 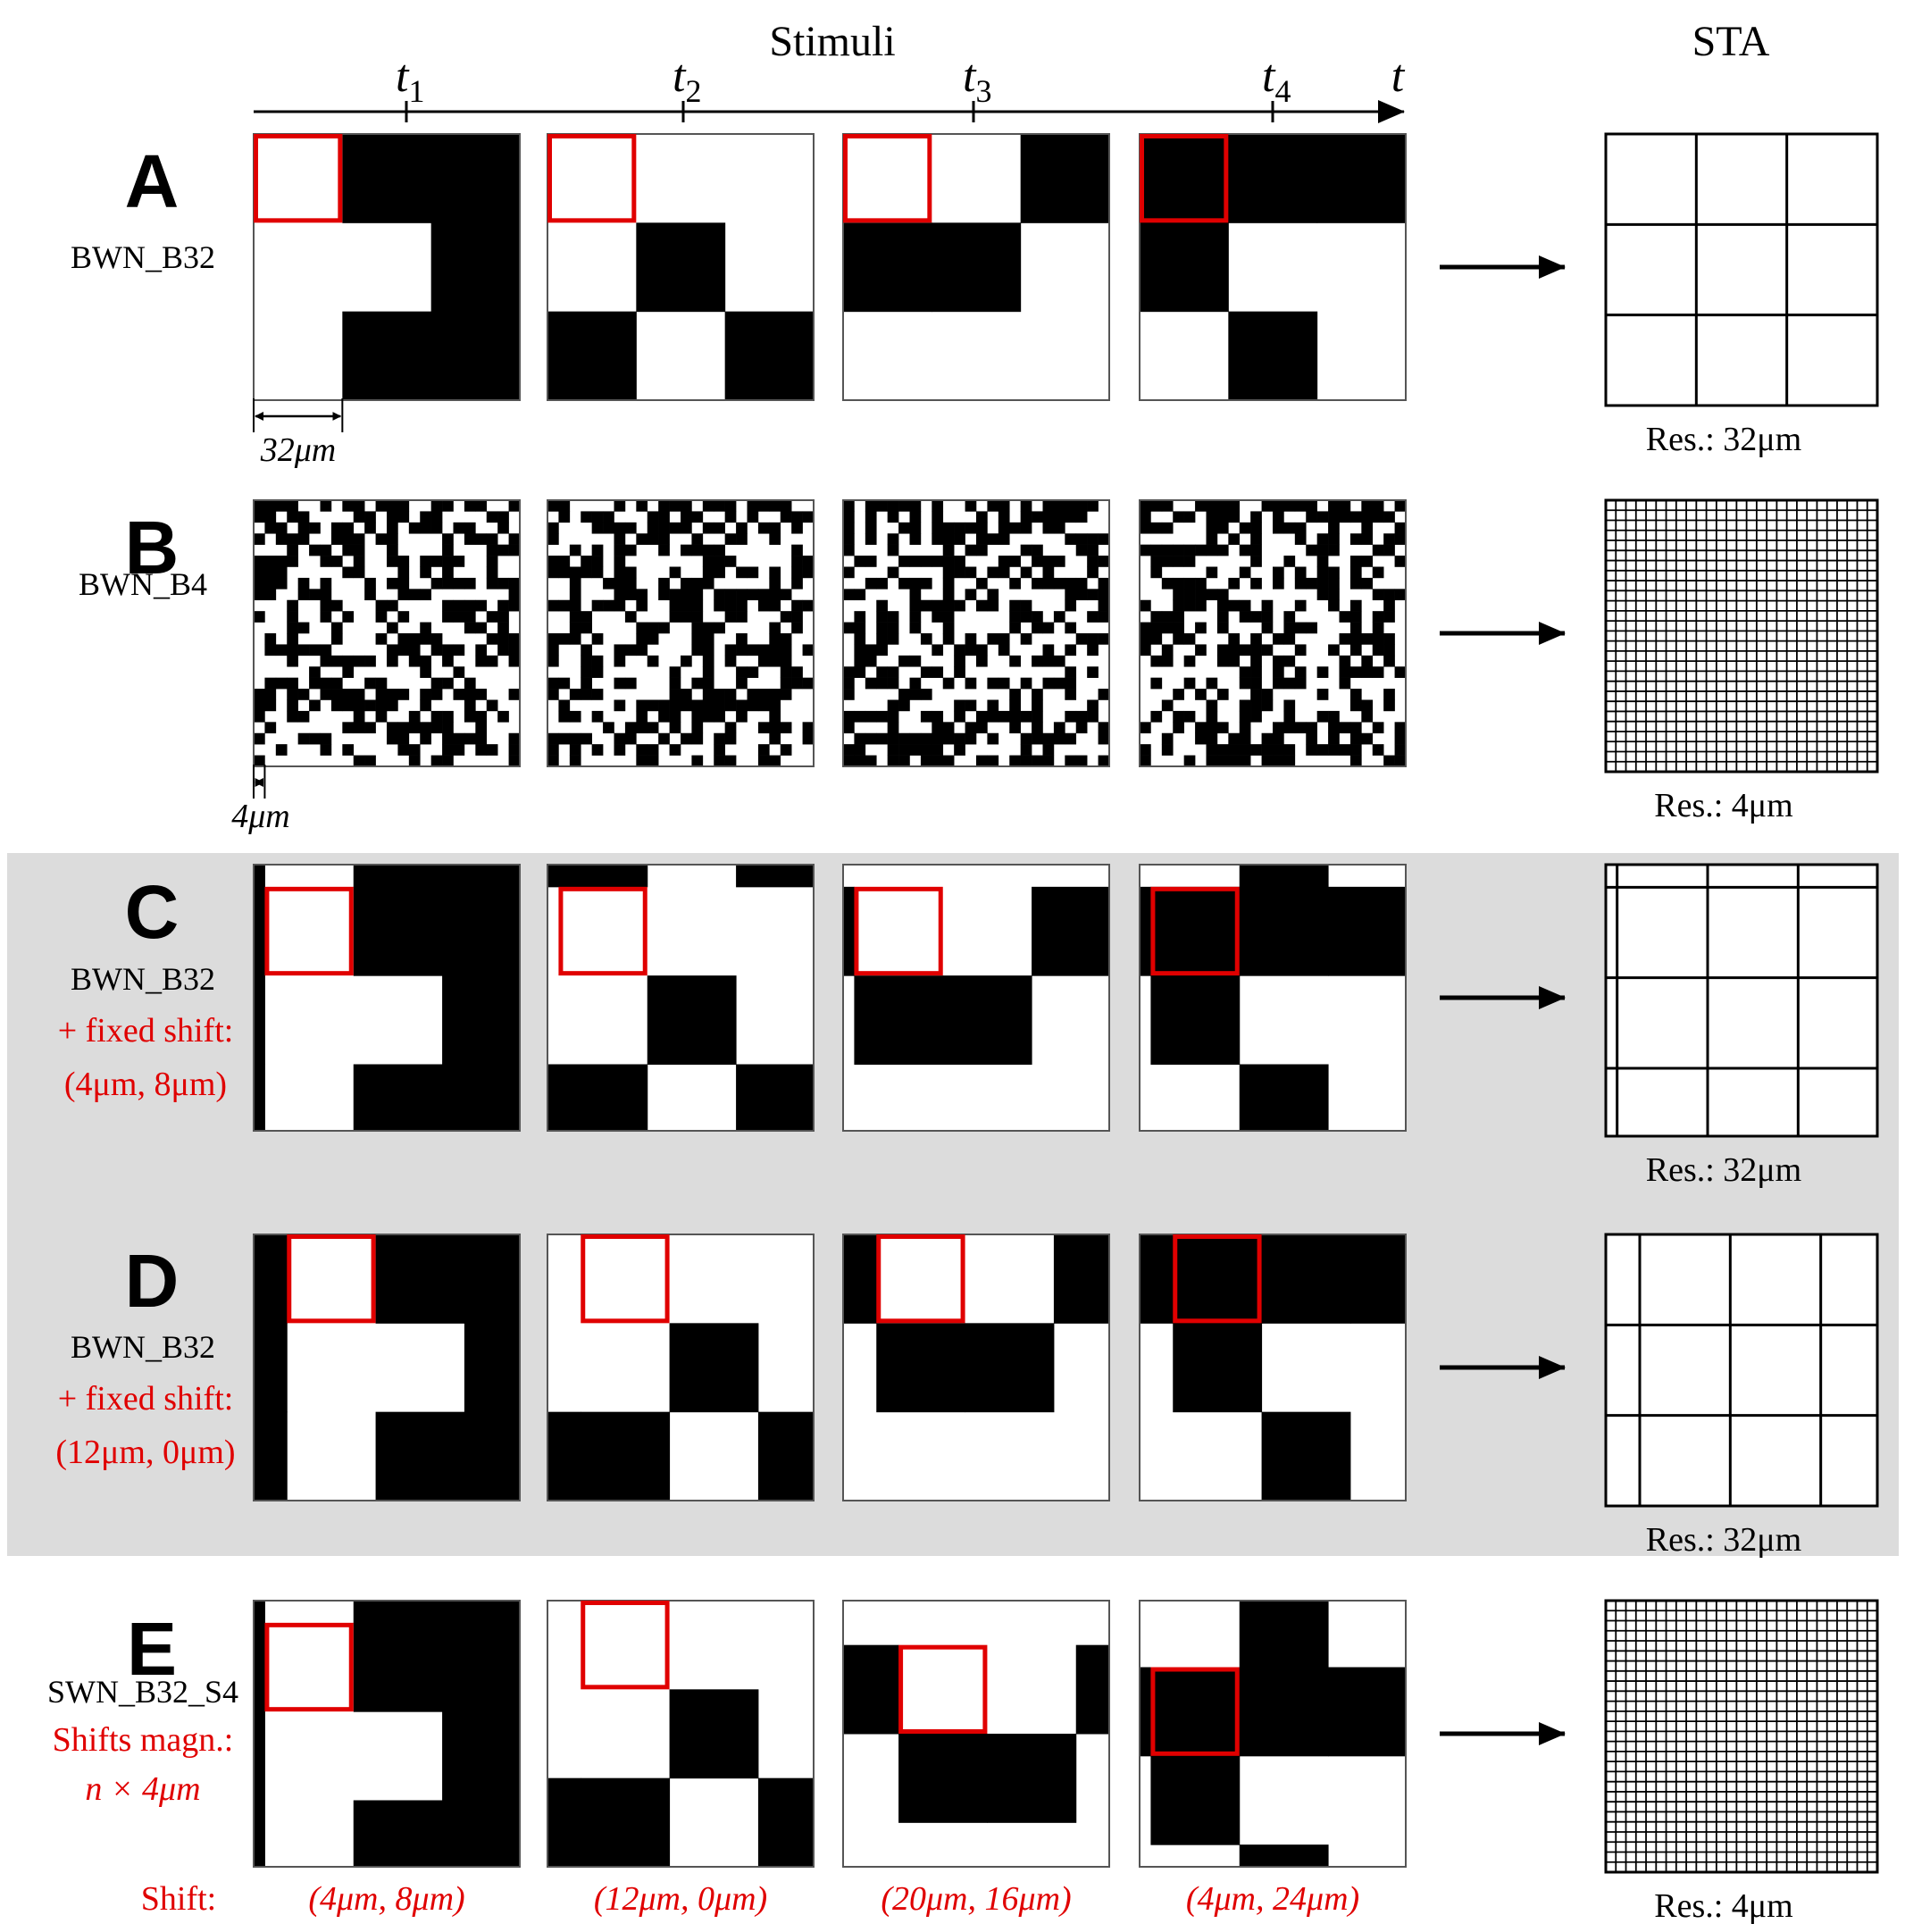 I want to click on shift-label: (12μm, 0μm), so click(x=680, y=1899).